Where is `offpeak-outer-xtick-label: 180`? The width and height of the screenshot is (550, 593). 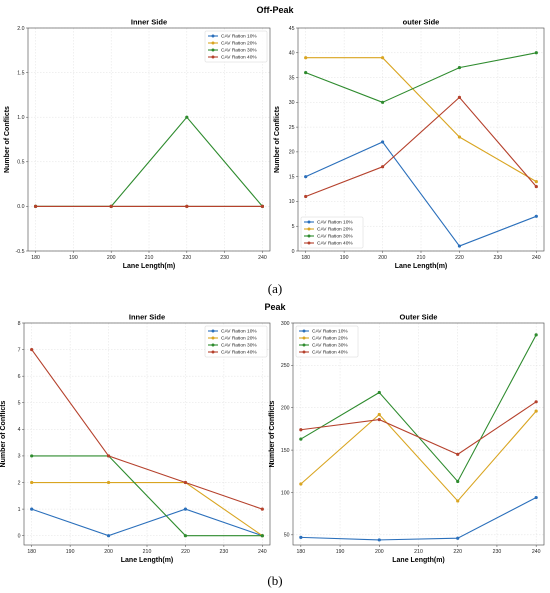
offpeak-outer-xtick-label: 180 is located at coordinates (305, 258).